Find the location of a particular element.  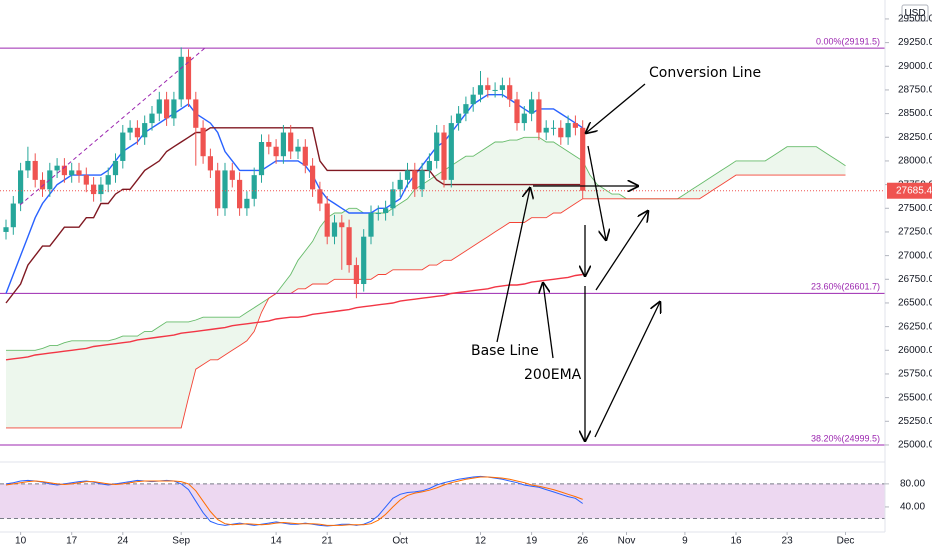

last-price-box is located at coordinates (909, 190).